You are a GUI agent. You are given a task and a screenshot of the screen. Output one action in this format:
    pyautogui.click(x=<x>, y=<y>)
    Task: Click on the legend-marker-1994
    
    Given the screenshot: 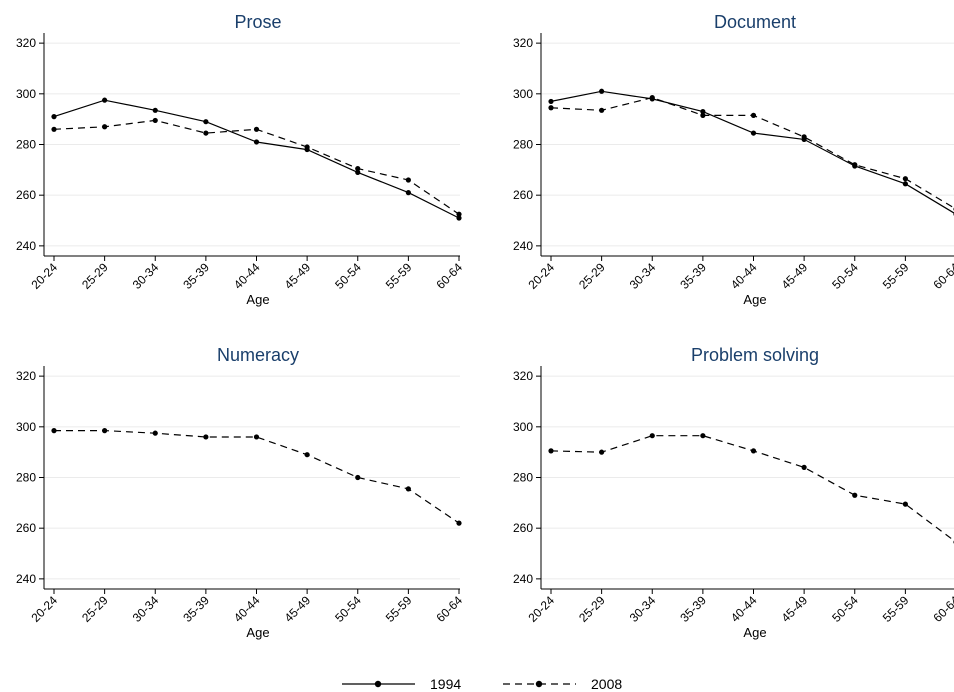 What is the action you would take?
    pyautogui.click(x=378, y=684)
    